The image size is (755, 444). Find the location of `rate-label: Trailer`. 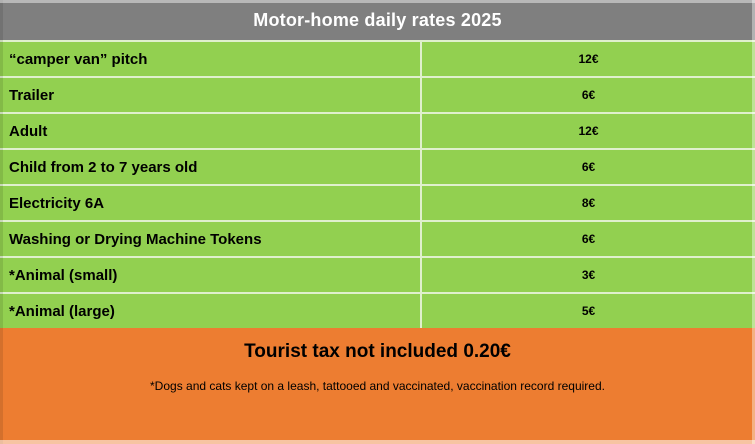

rate-label: Trailer is located at coordinates (32, 95).